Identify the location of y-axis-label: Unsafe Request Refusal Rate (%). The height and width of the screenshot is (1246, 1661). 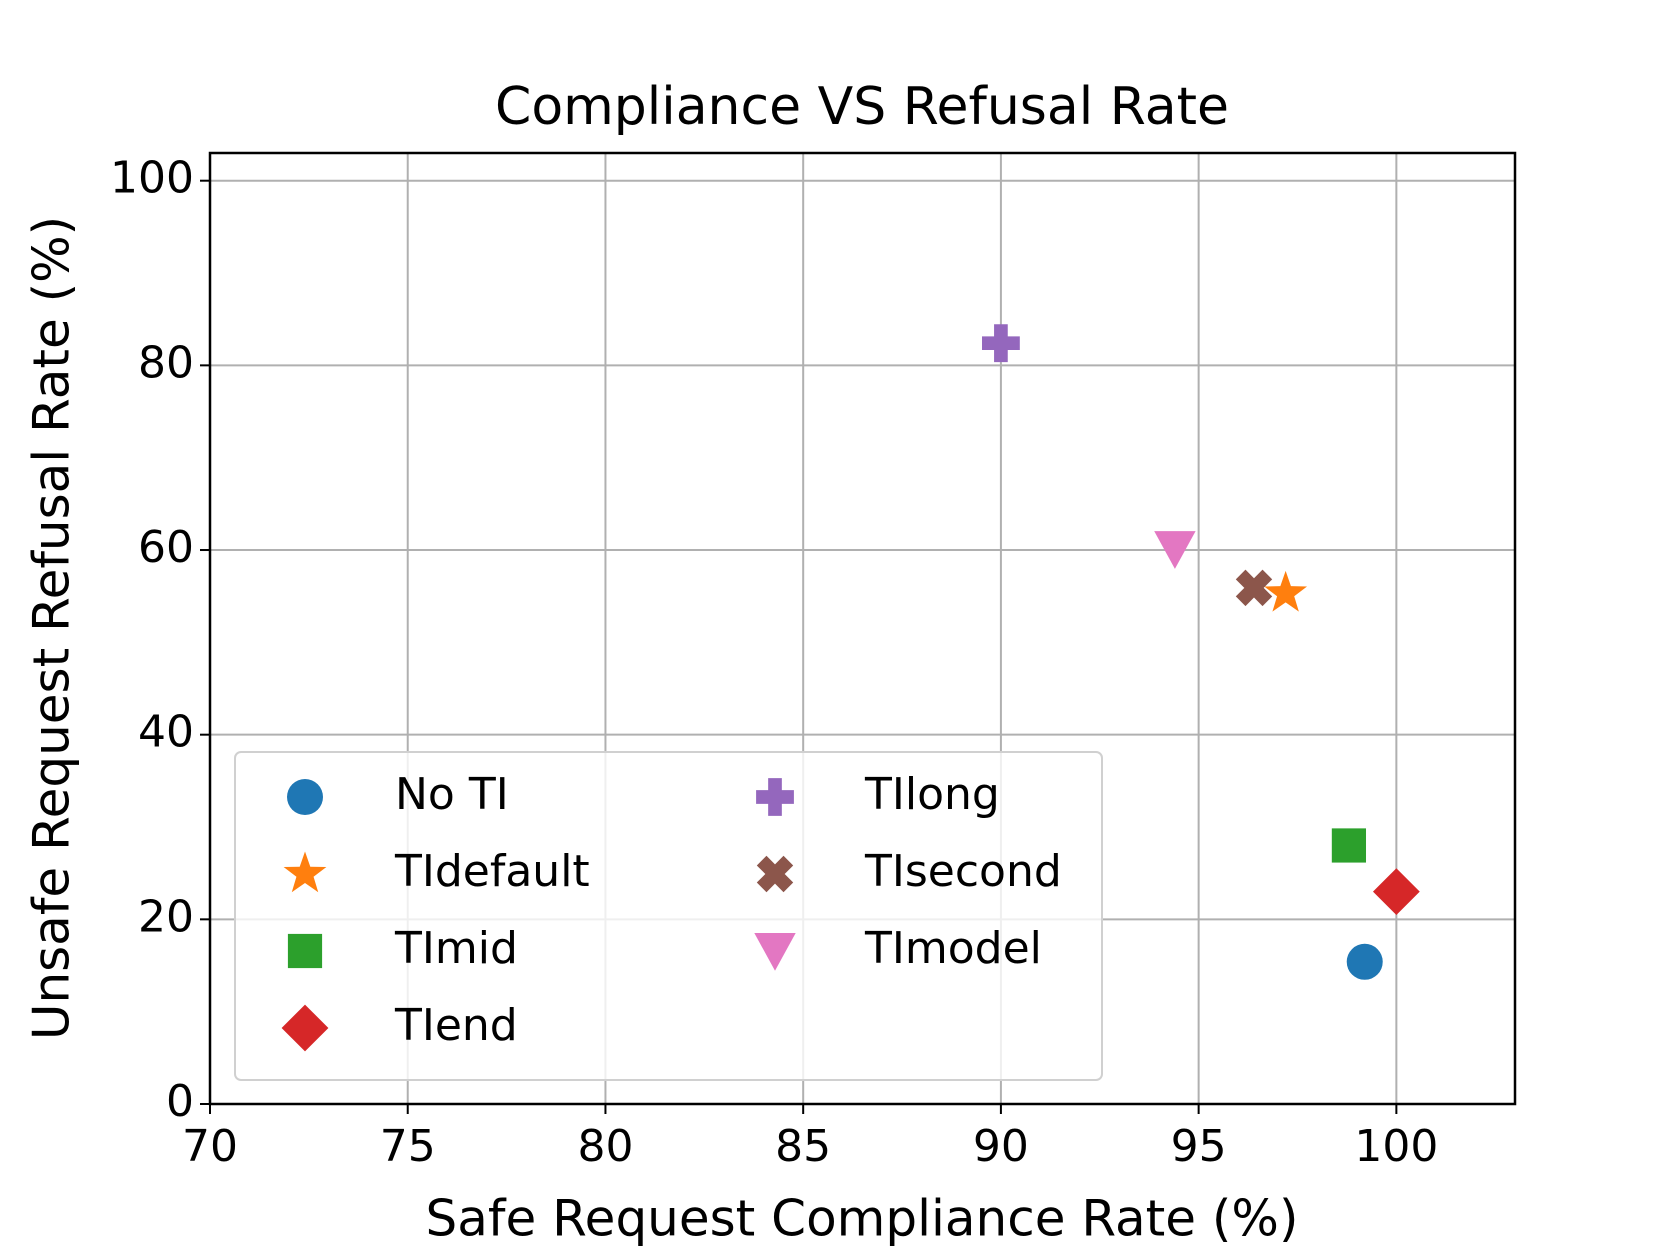
(52, 628).